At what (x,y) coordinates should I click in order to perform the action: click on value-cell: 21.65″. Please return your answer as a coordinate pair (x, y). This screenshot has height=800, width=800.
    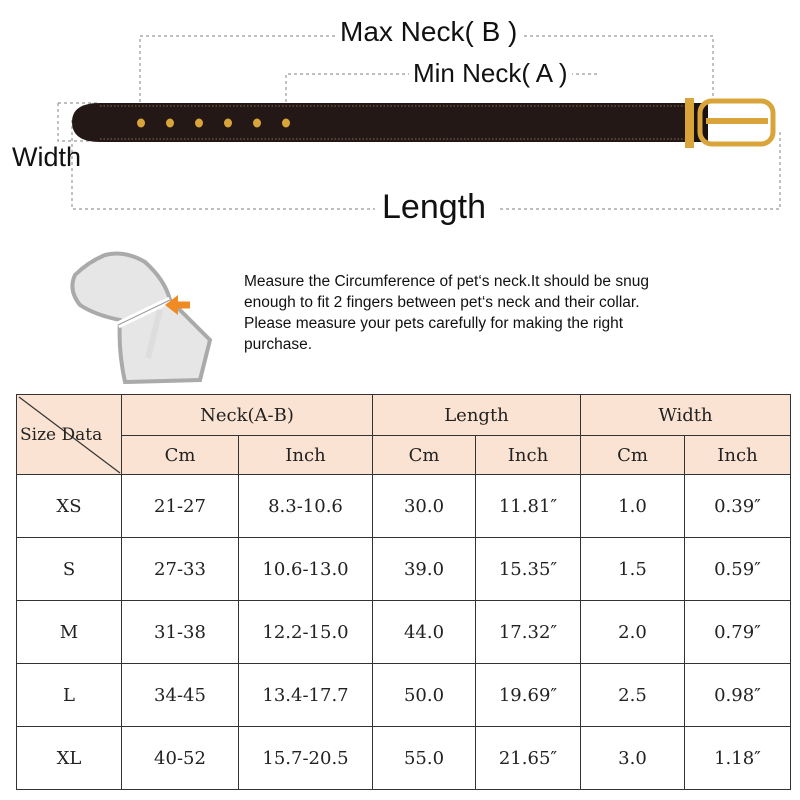
    Looking at the image, I should click on (528, 758).